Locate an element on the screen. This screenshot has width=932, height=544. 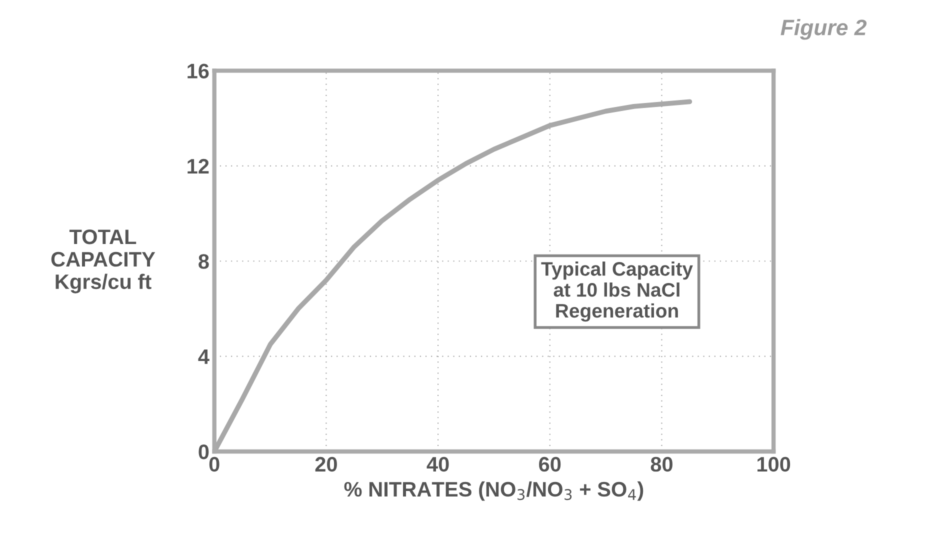
y-tick-label: 12 is located at coordinates (198, 166).